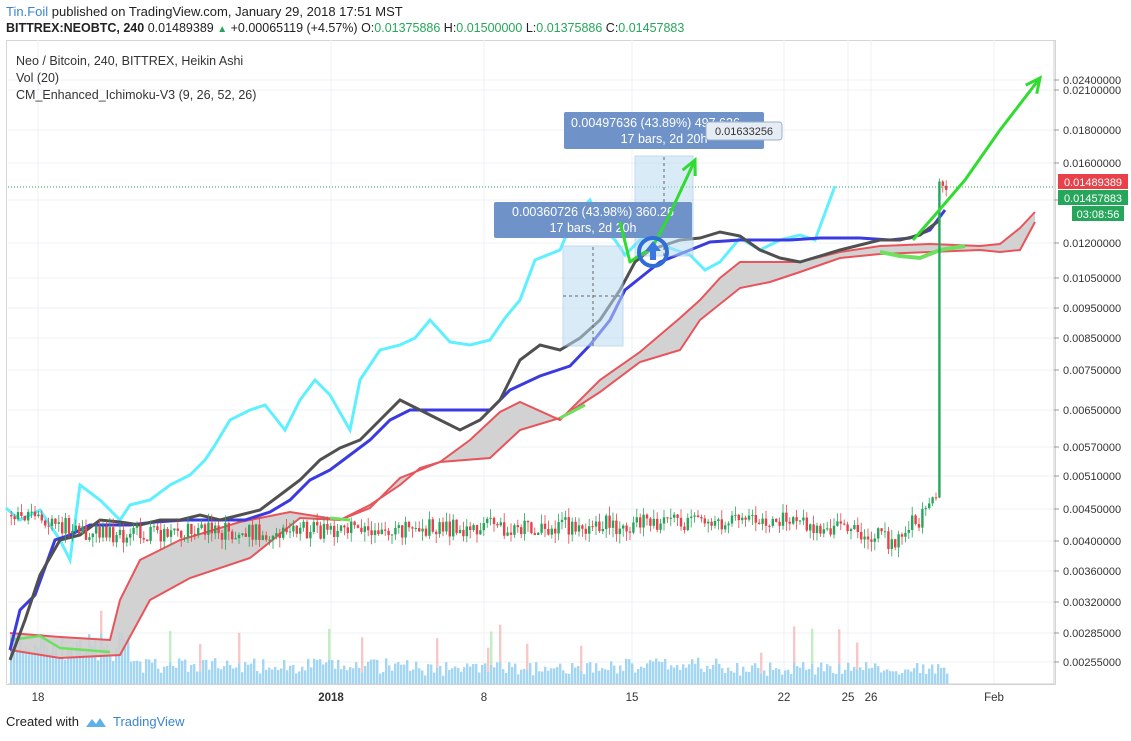 This screenshot has width=1131, height=741. I want to click on time-tick-label: 18, so click(38, 698).